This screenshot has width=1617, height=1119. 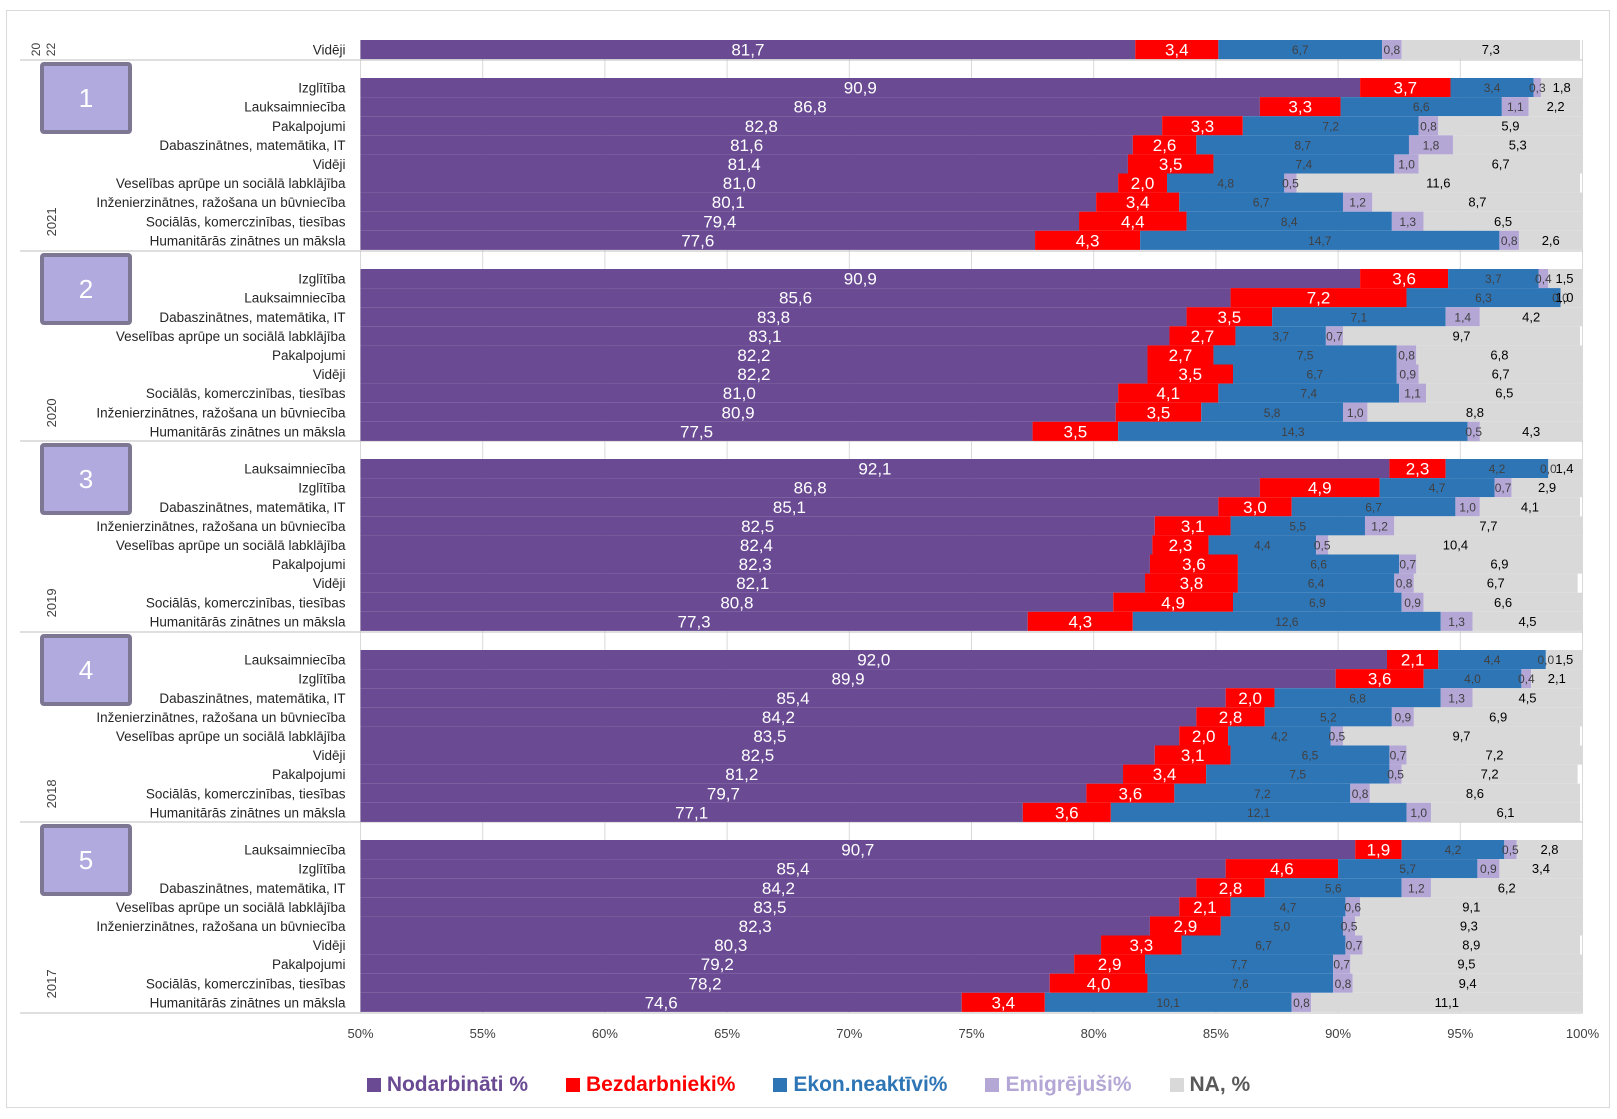 What do you see at coordinates (248, 240) in the screenshot?
I see `category-label: Humanitārās zinātnes un māksla` at bounding box center [248, 240].